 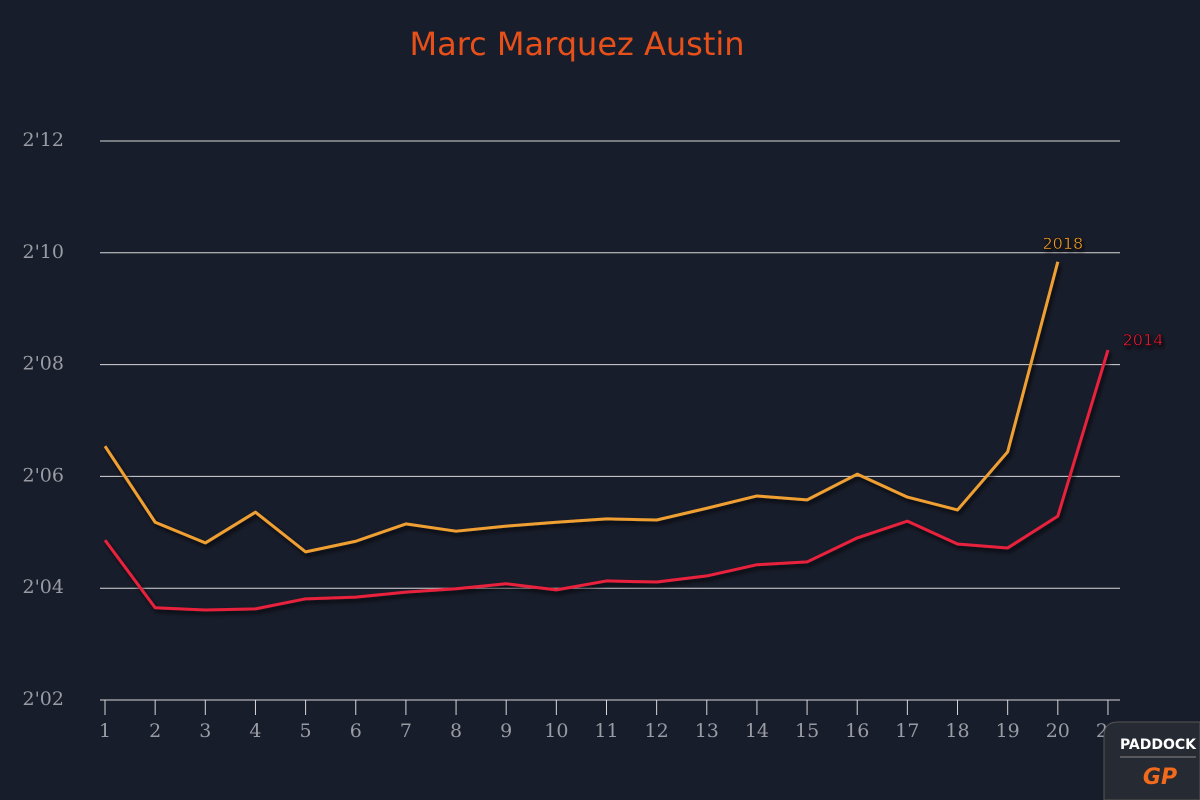 I want to click on y-tick-label: 2'04, so click(x=44, y=587).